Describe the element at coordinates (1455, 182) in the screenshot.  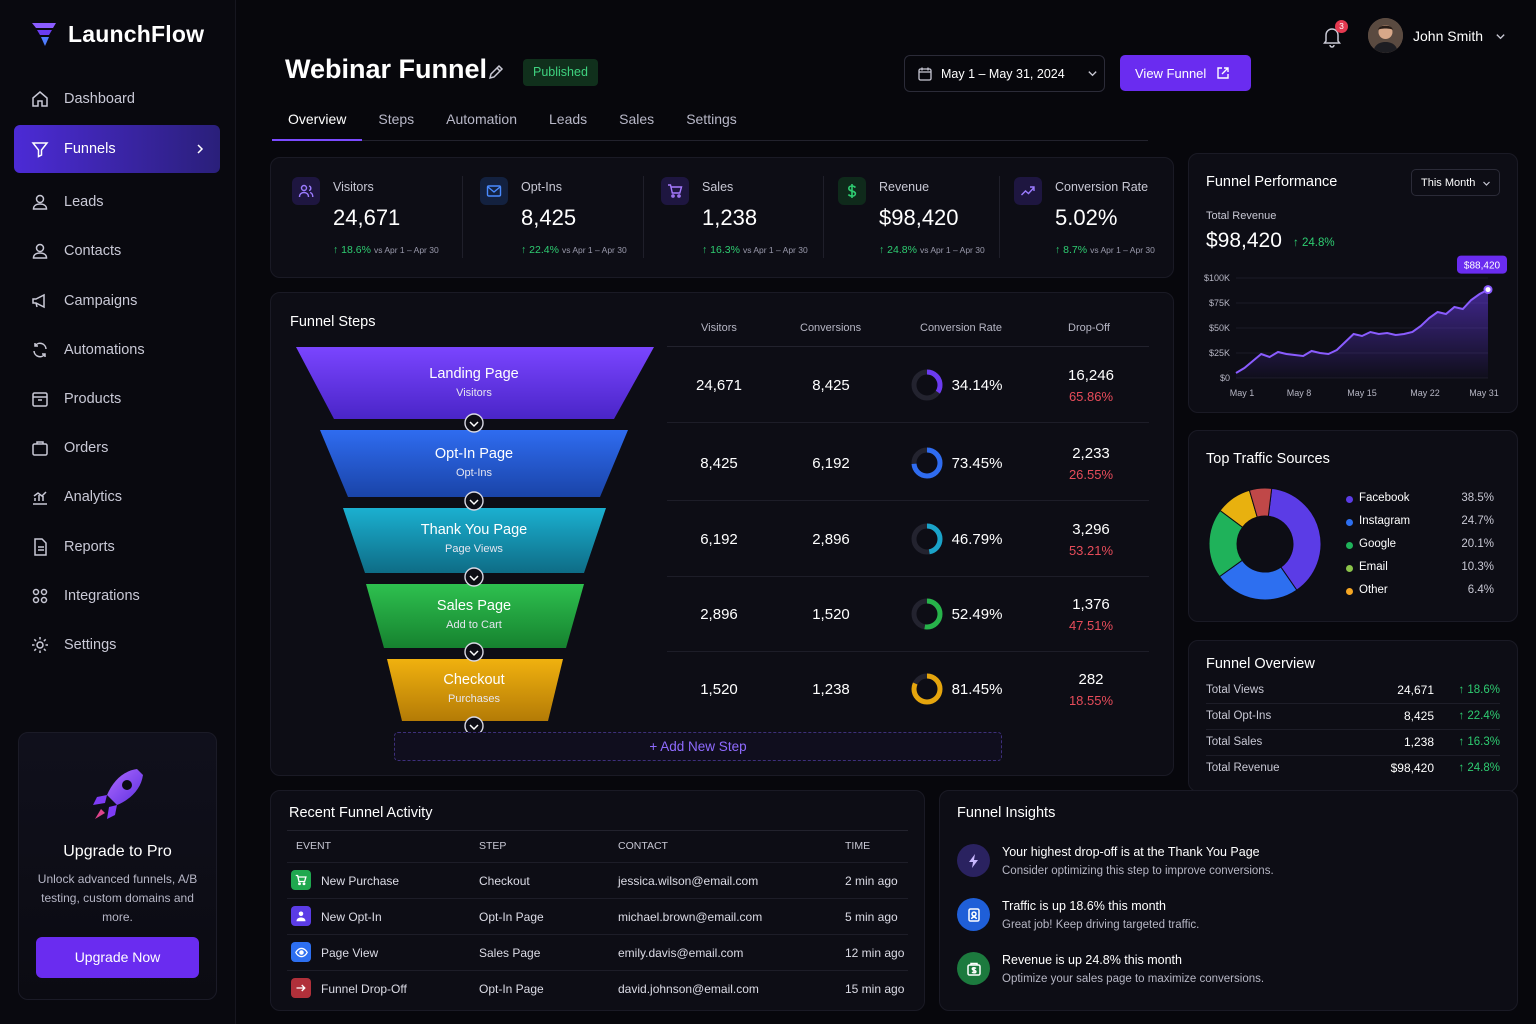
I see `period-select: This Month` at that location.